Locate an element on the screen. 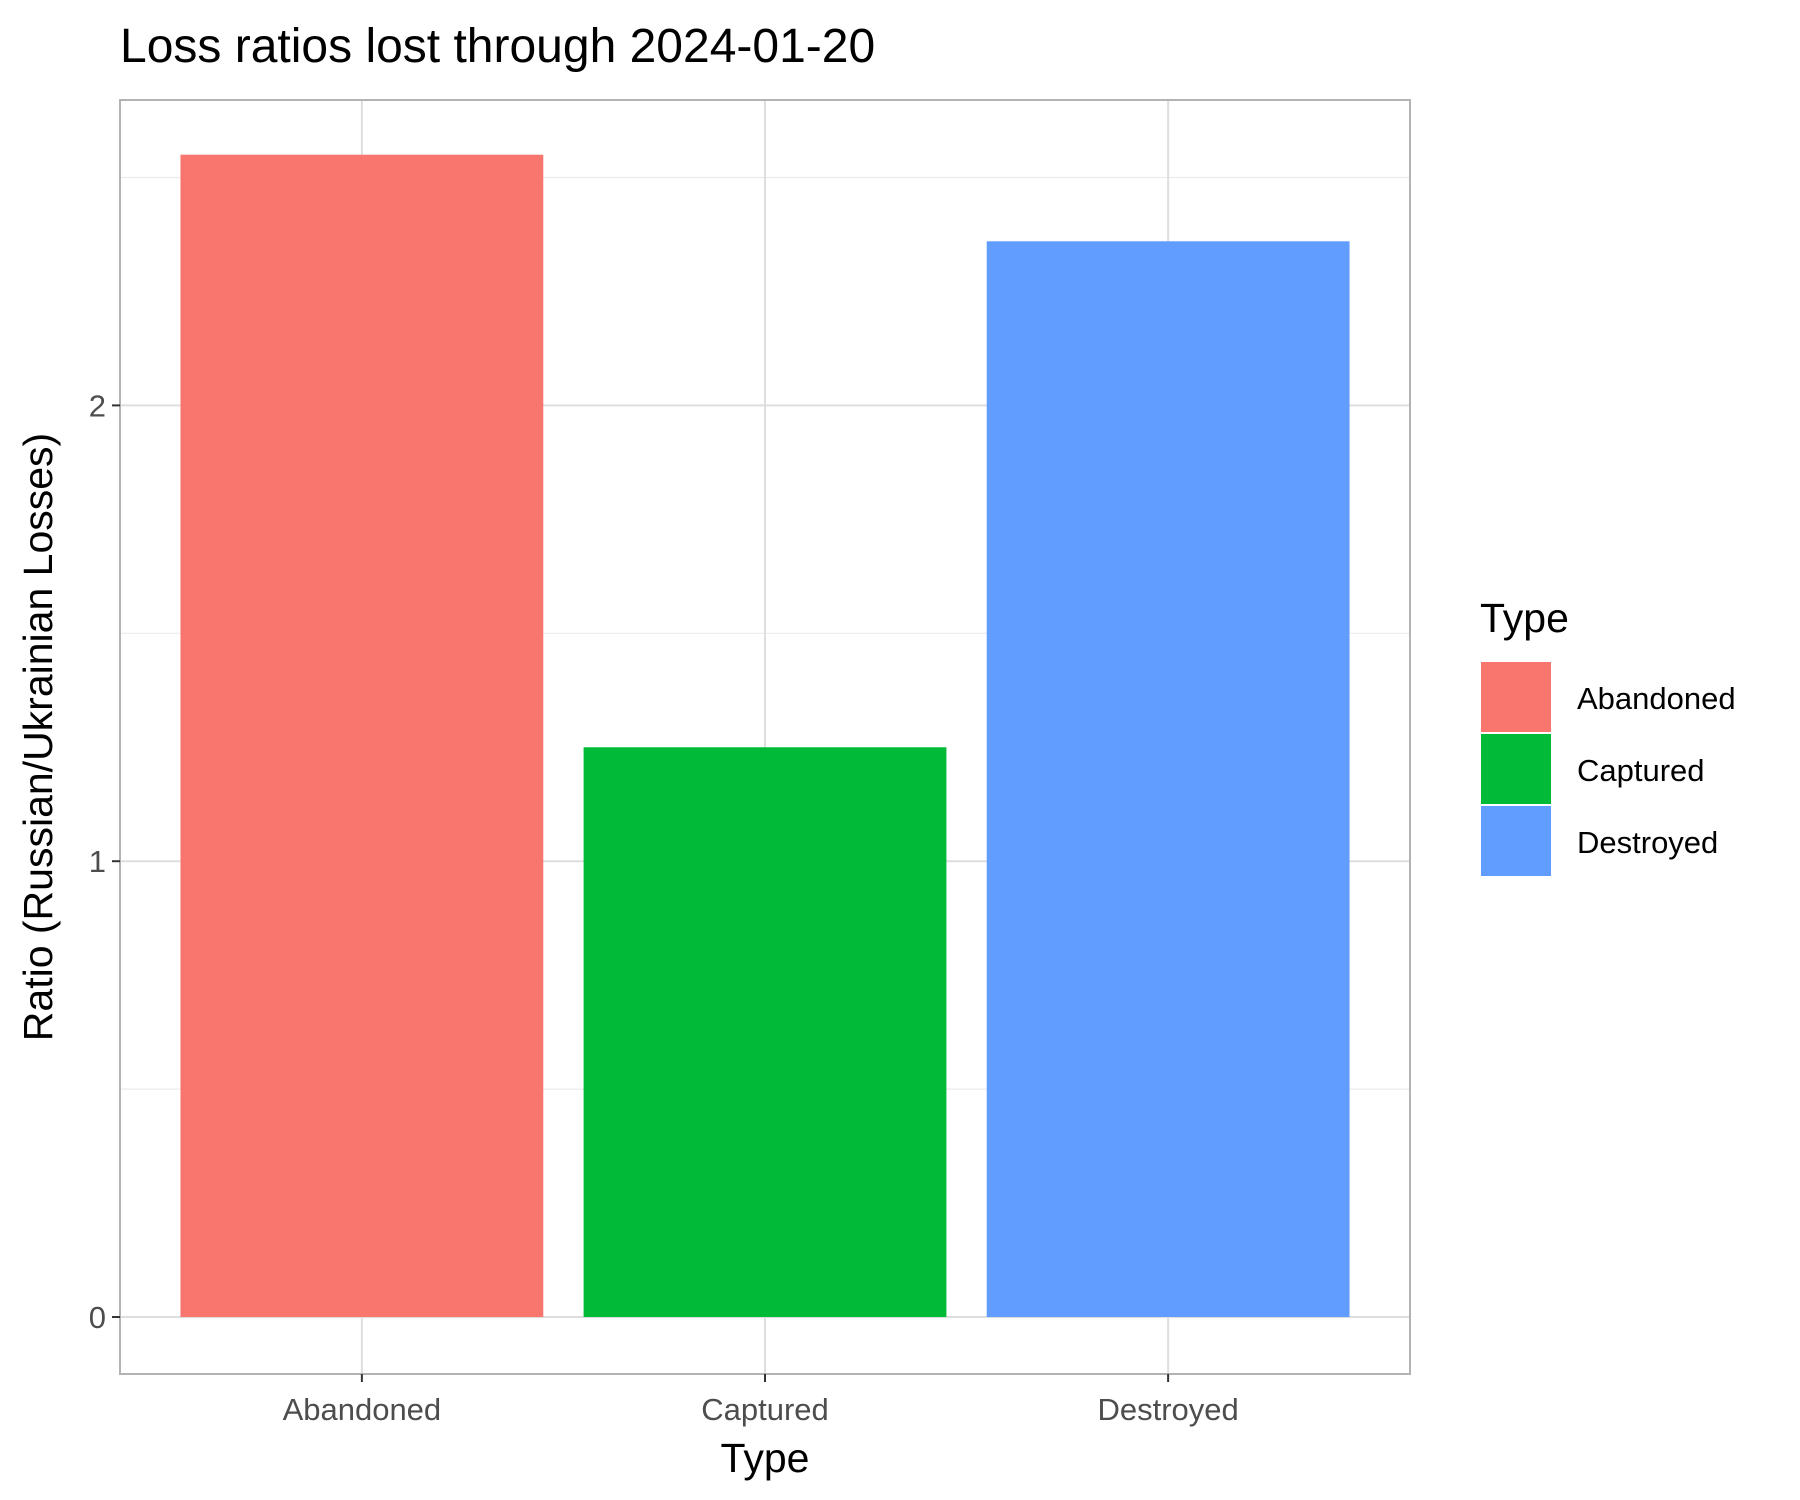 The image size is (1800, 1500). y-tick-label: 2 is located at coordinates (97, 405).